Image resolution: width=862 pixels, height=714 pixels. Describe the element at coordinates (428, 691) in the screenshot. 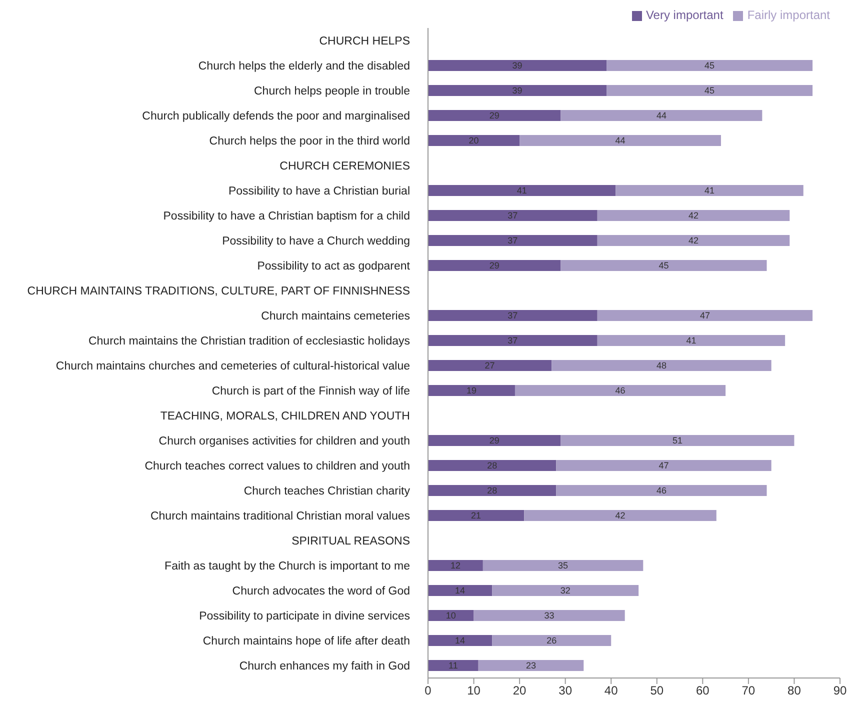

I see `x-tick-label: 0` at that location.